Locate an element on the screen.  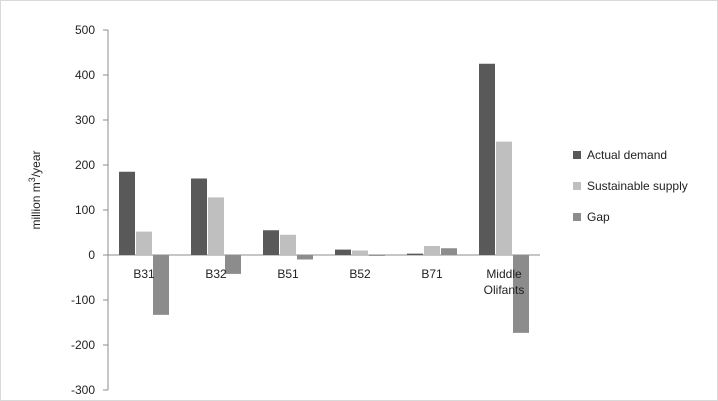
x-category-label-line: B71 is located at coordinates (432, 274).